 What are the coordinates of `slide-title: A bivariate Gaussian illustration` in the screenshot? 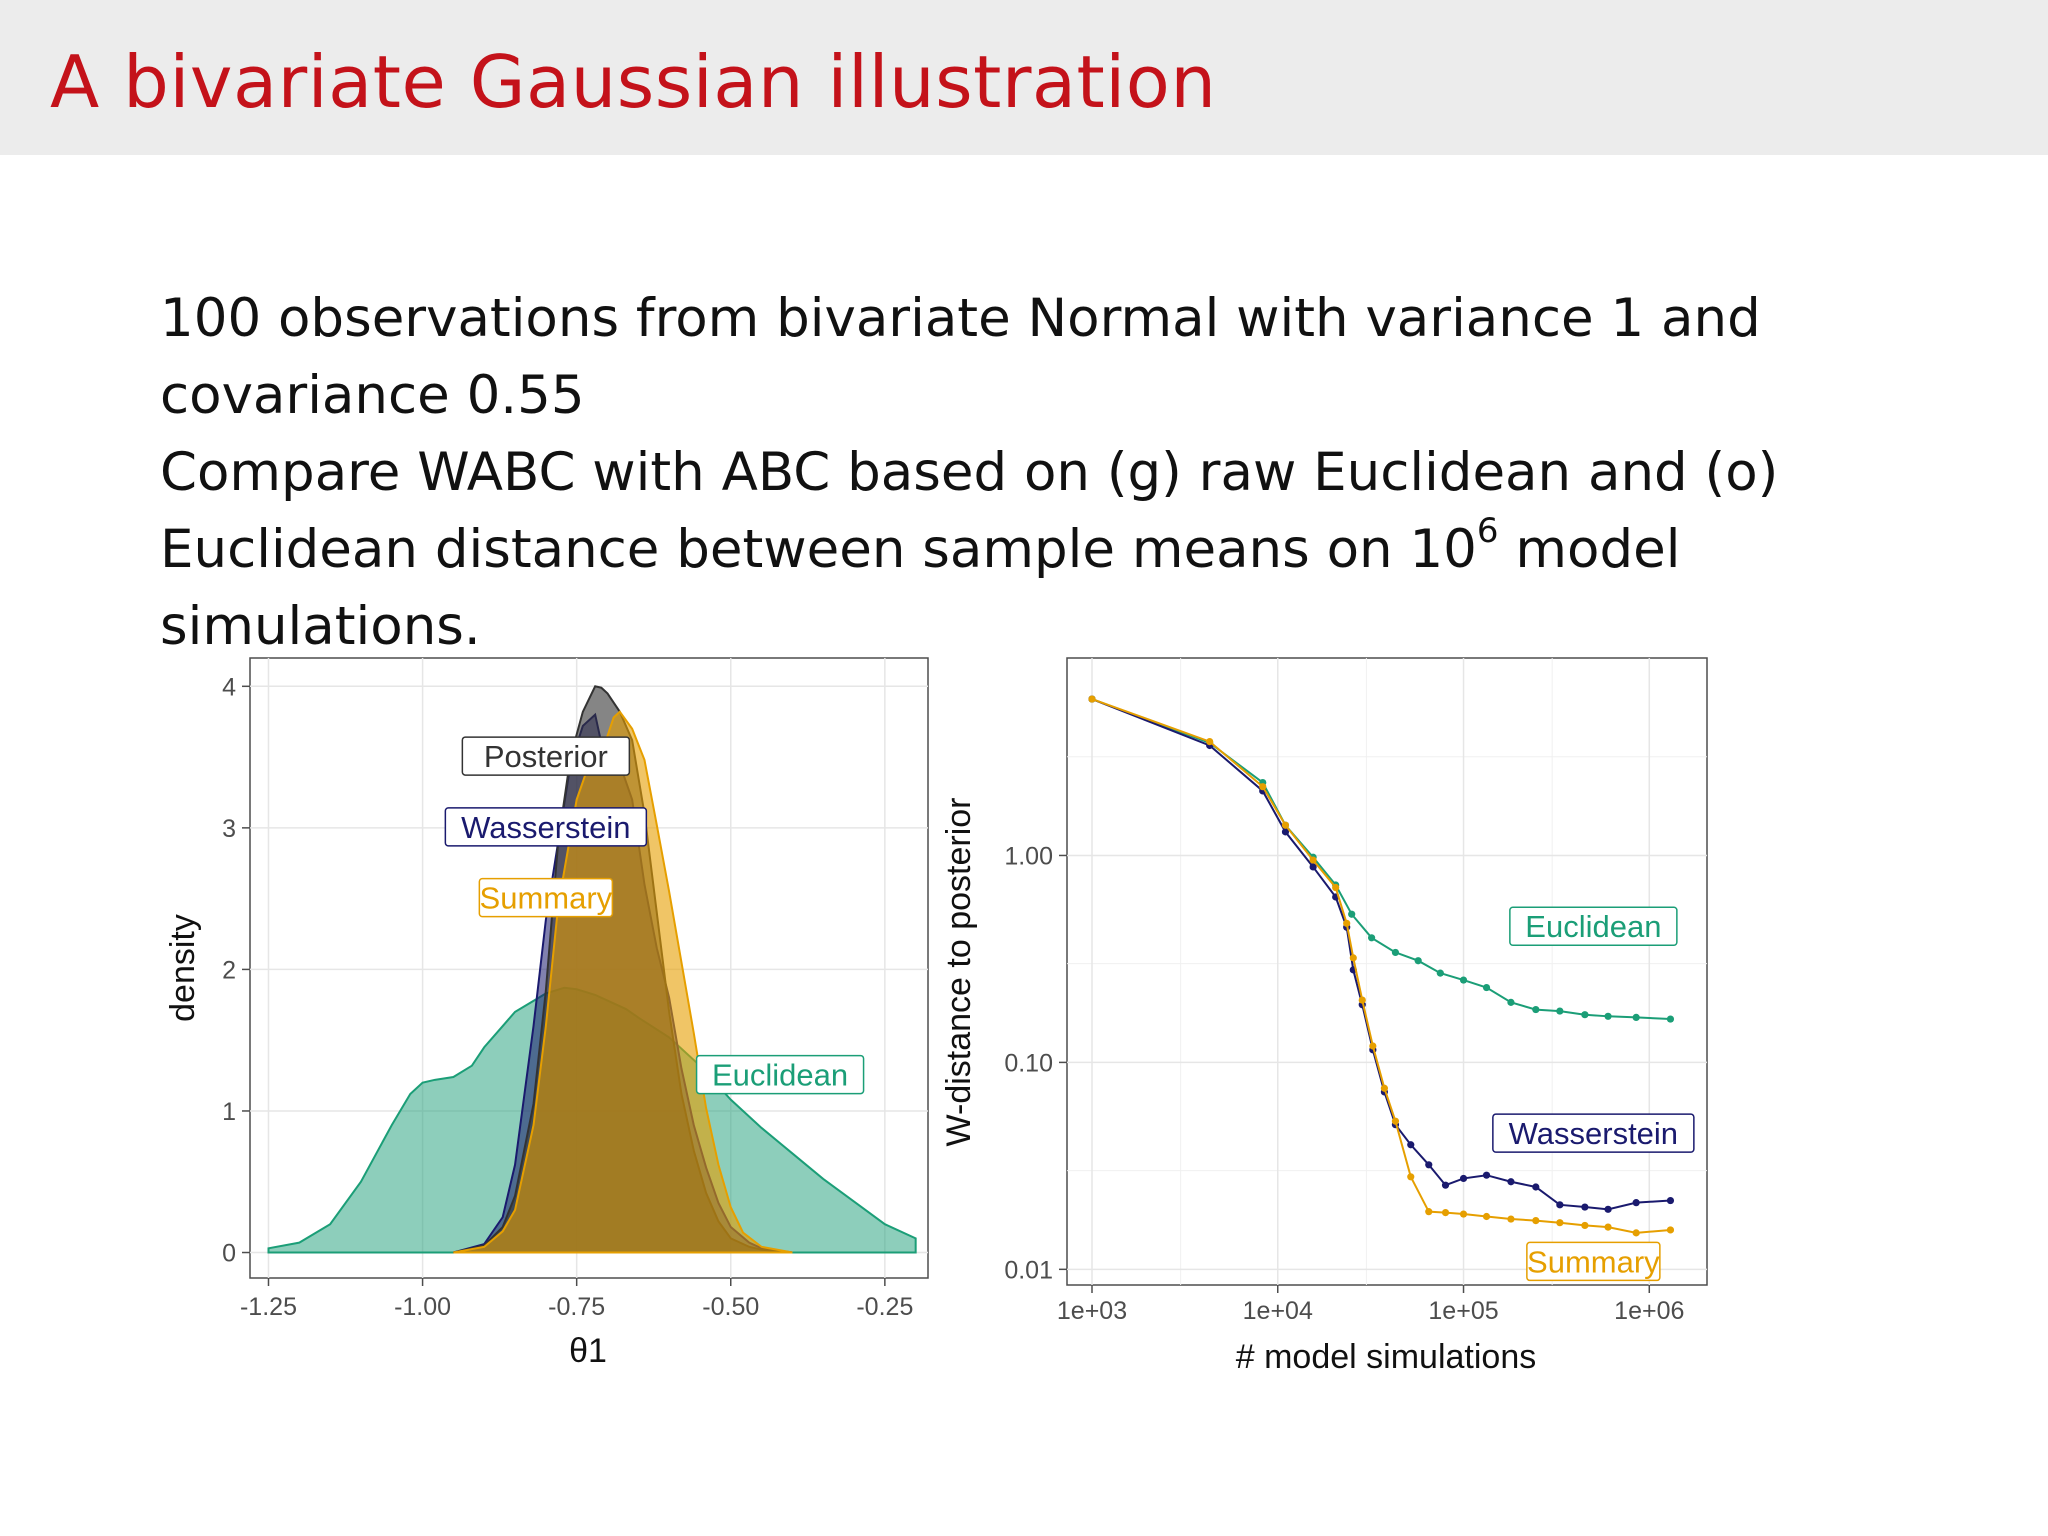 It's located at (633, 82).